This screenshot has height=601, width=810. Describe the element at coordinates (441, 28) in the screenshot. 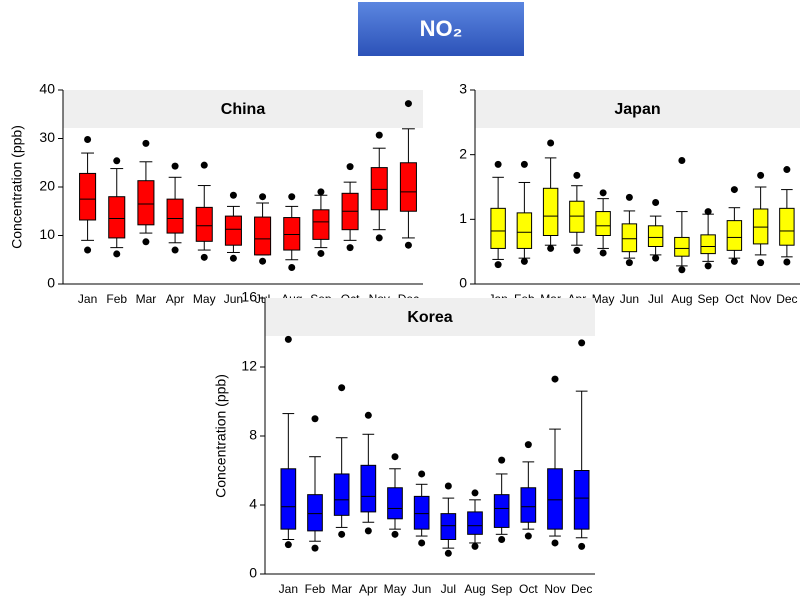

I see `page-title: NO₂` at that location.